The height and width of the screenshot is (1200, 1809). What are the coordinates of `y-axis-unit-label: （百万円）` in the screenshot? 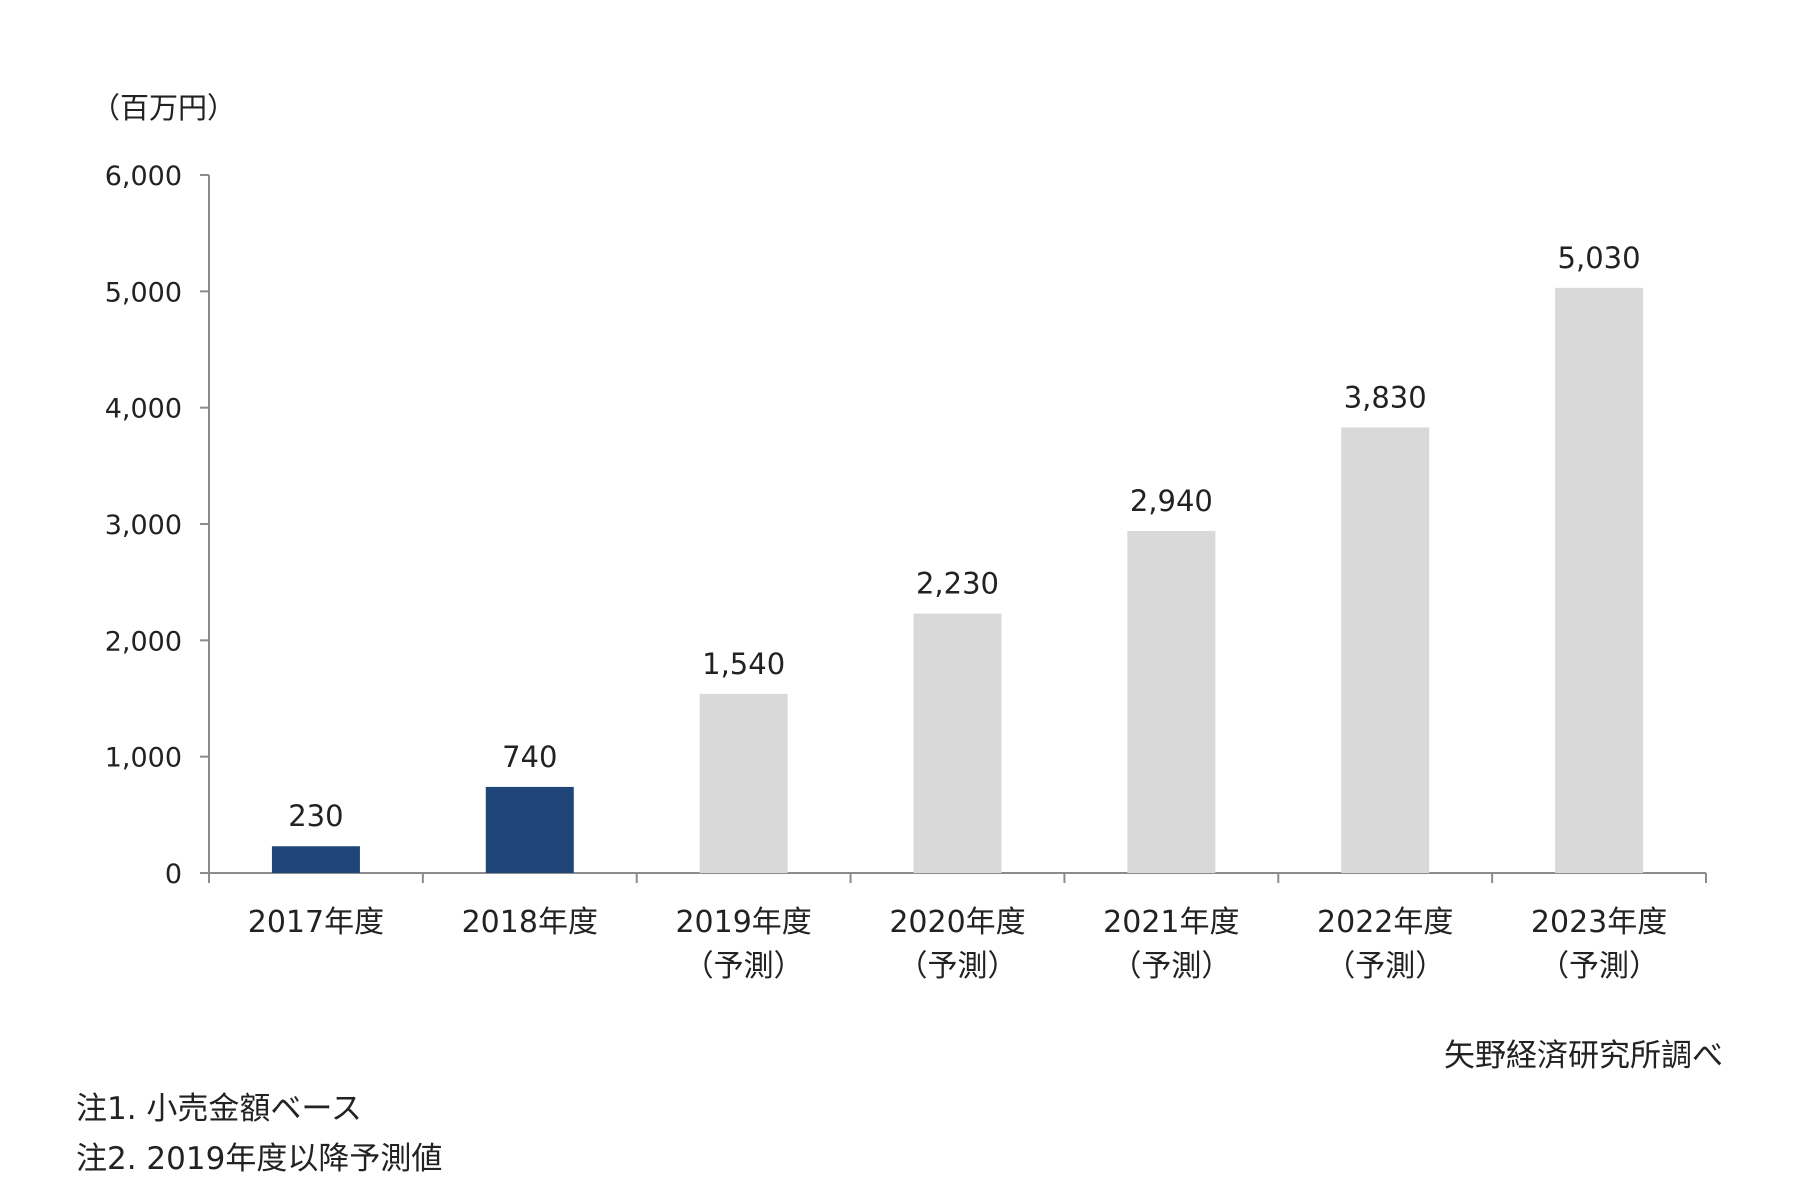 It's located at (163, 108).